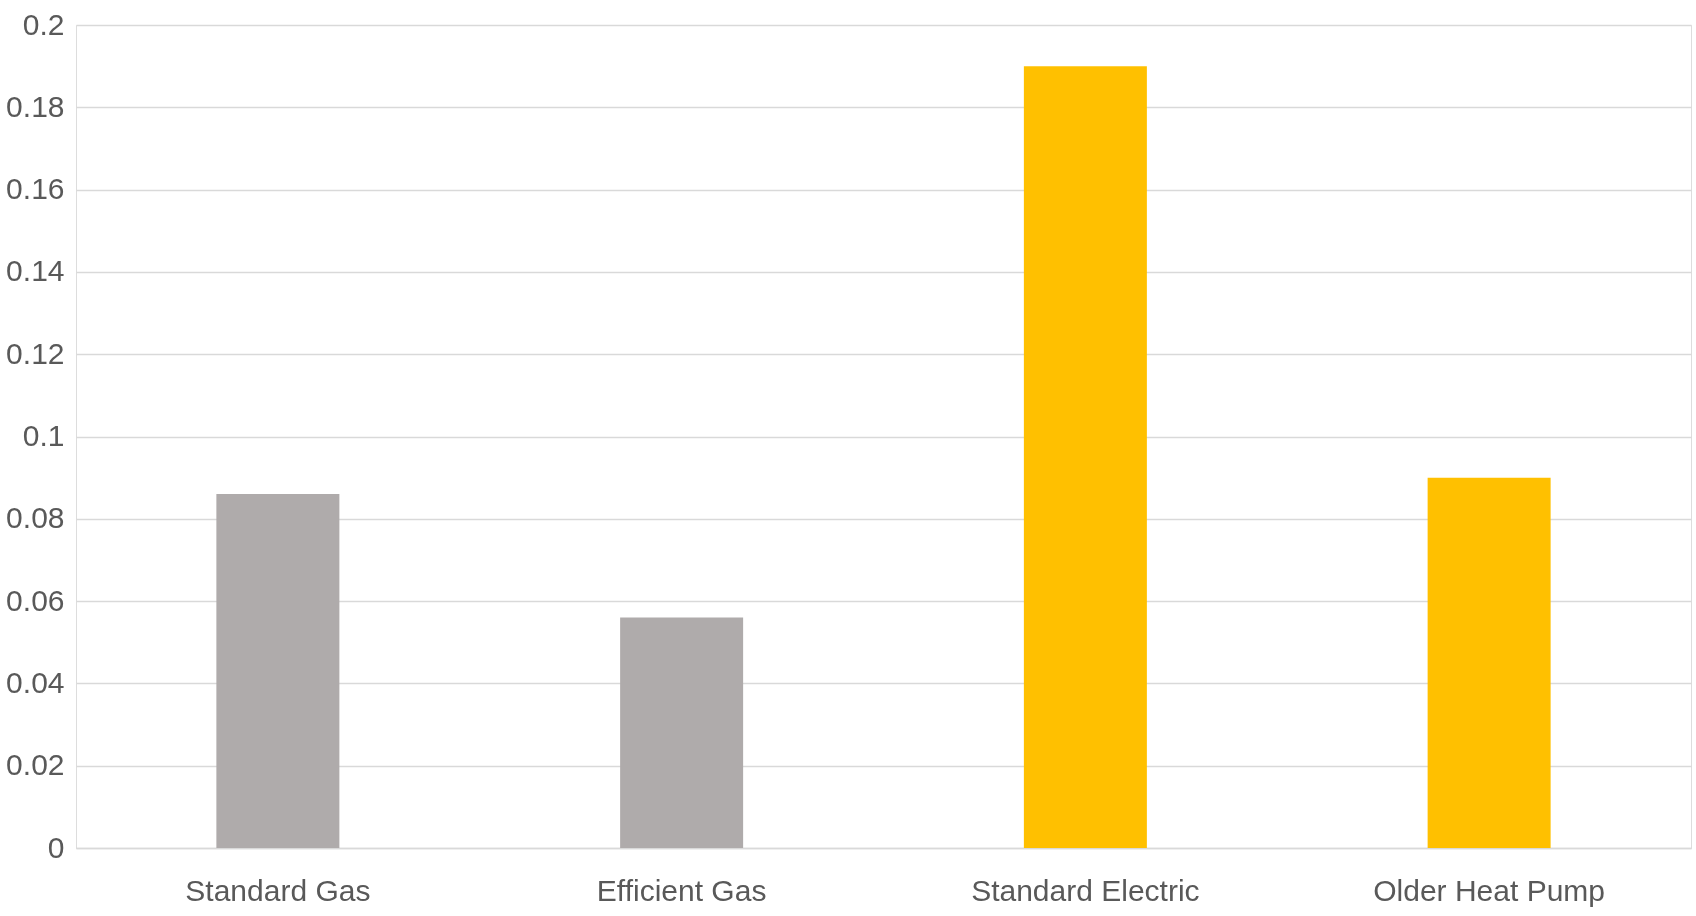  What do you see at coordinates (35, 518) in the screenshot?
I see `y-tick-label: 0.08` at bounding box center [35, 518].